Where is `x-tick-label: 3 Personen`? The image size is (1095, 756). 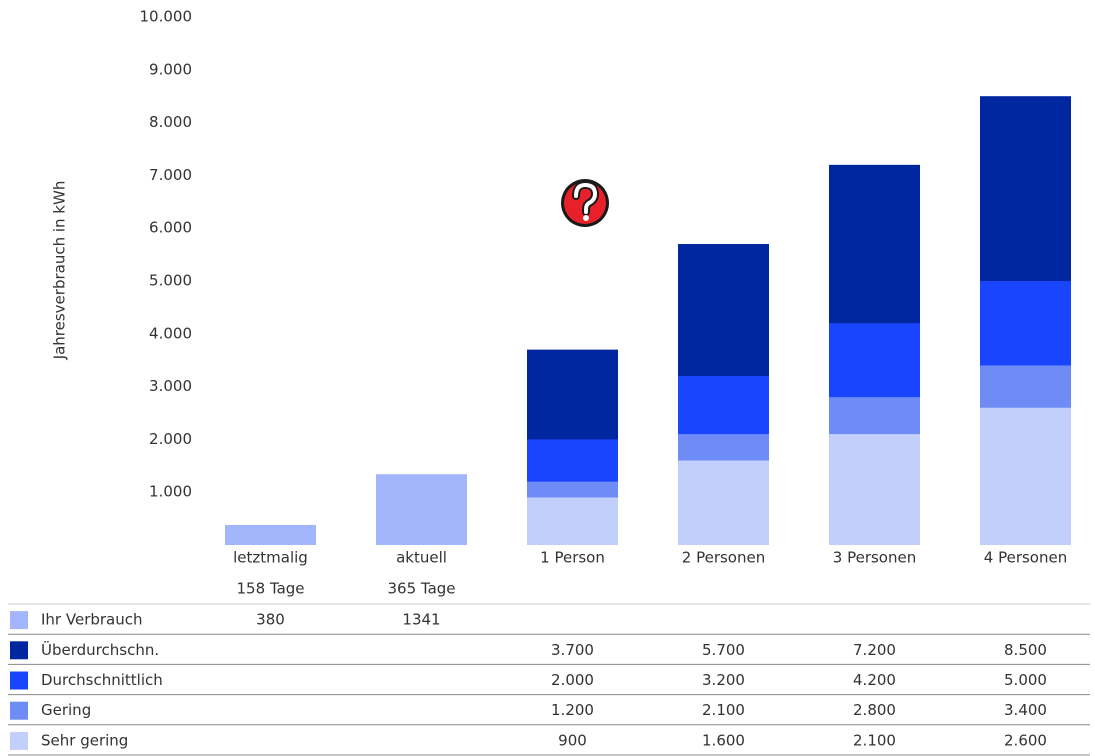 x-tick-label: 3 Personen is located at coordinates (874, 558).